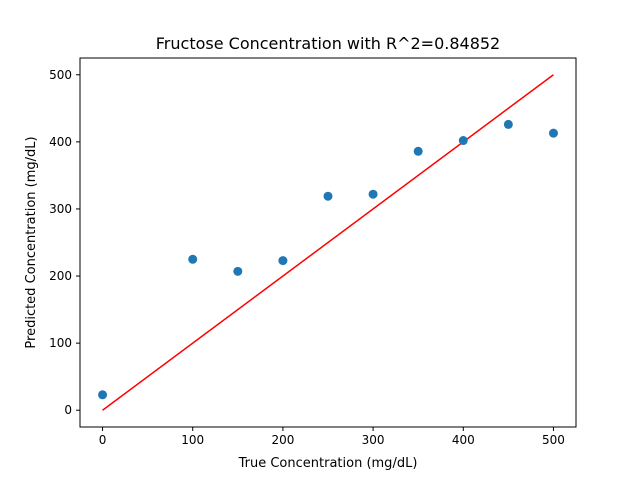 The height and width of the screenshot is (480, 640). I want to click on y-axis: 0 100 200 300 400 500, so click(64, 242).